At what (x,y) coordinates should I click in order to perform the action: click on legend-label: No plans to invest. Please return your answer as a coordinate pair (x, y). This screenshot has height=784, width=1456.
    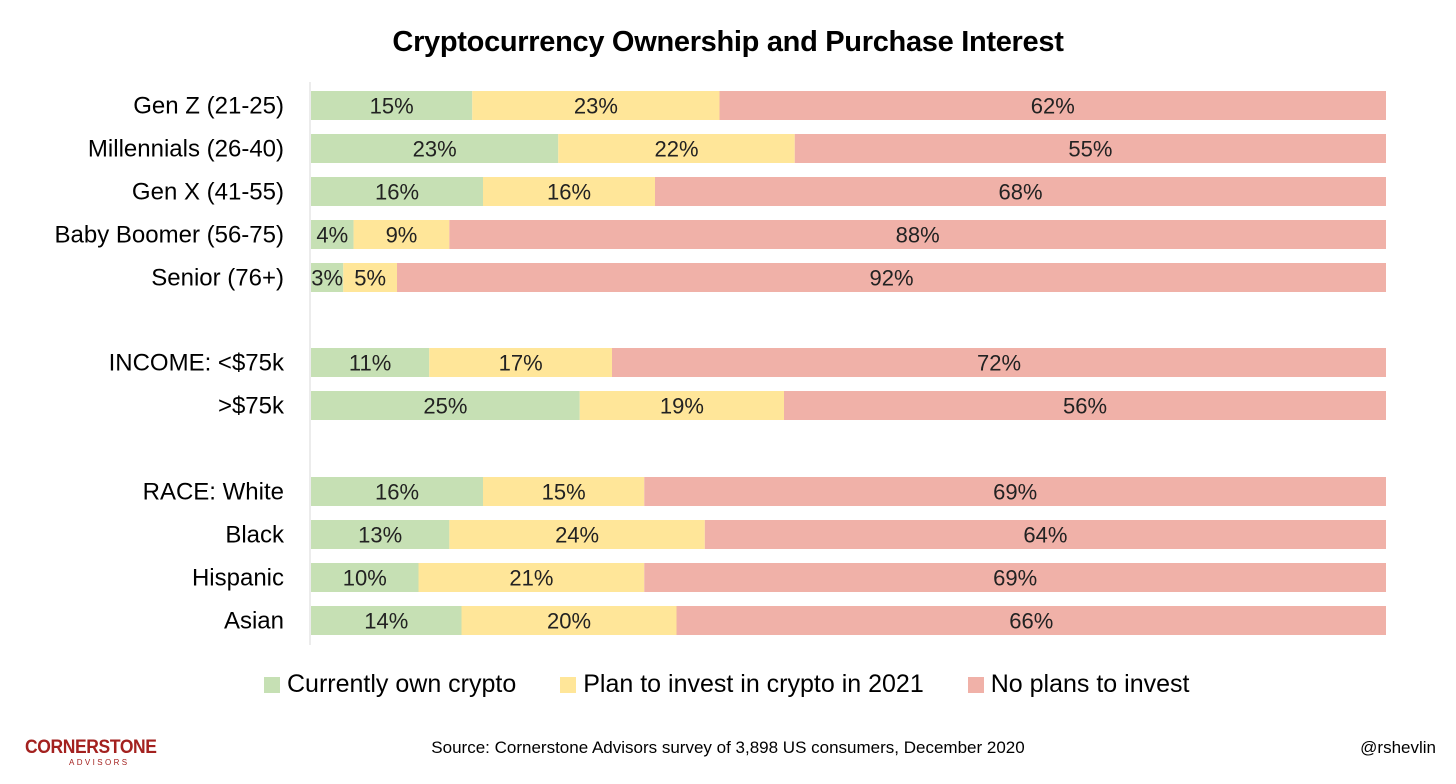
    Looking at the image, I should click on (1090, 684).